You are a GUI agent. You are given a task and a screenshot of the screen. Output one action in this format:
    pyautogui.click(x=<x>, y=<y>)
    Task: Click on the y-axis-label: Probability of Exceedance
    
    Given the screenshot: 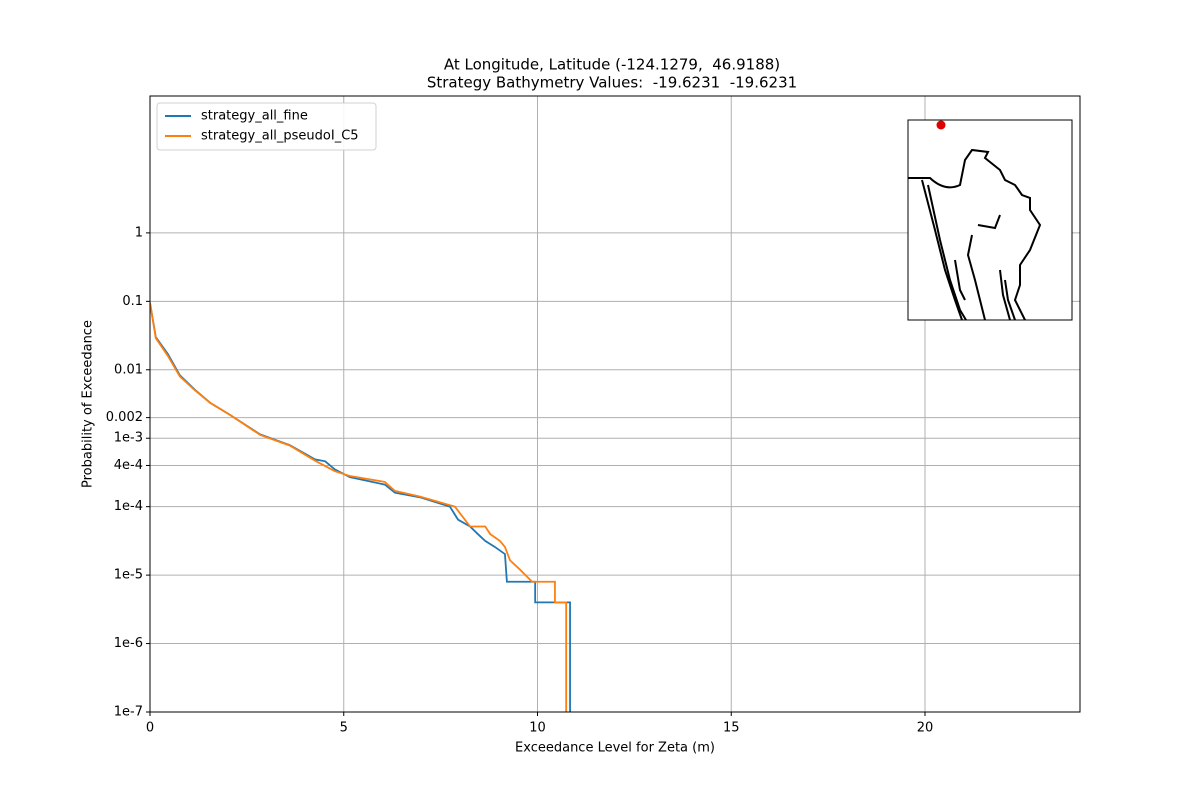 What is the action you would take?
    pyautogui.click(x=88, y=404)
    